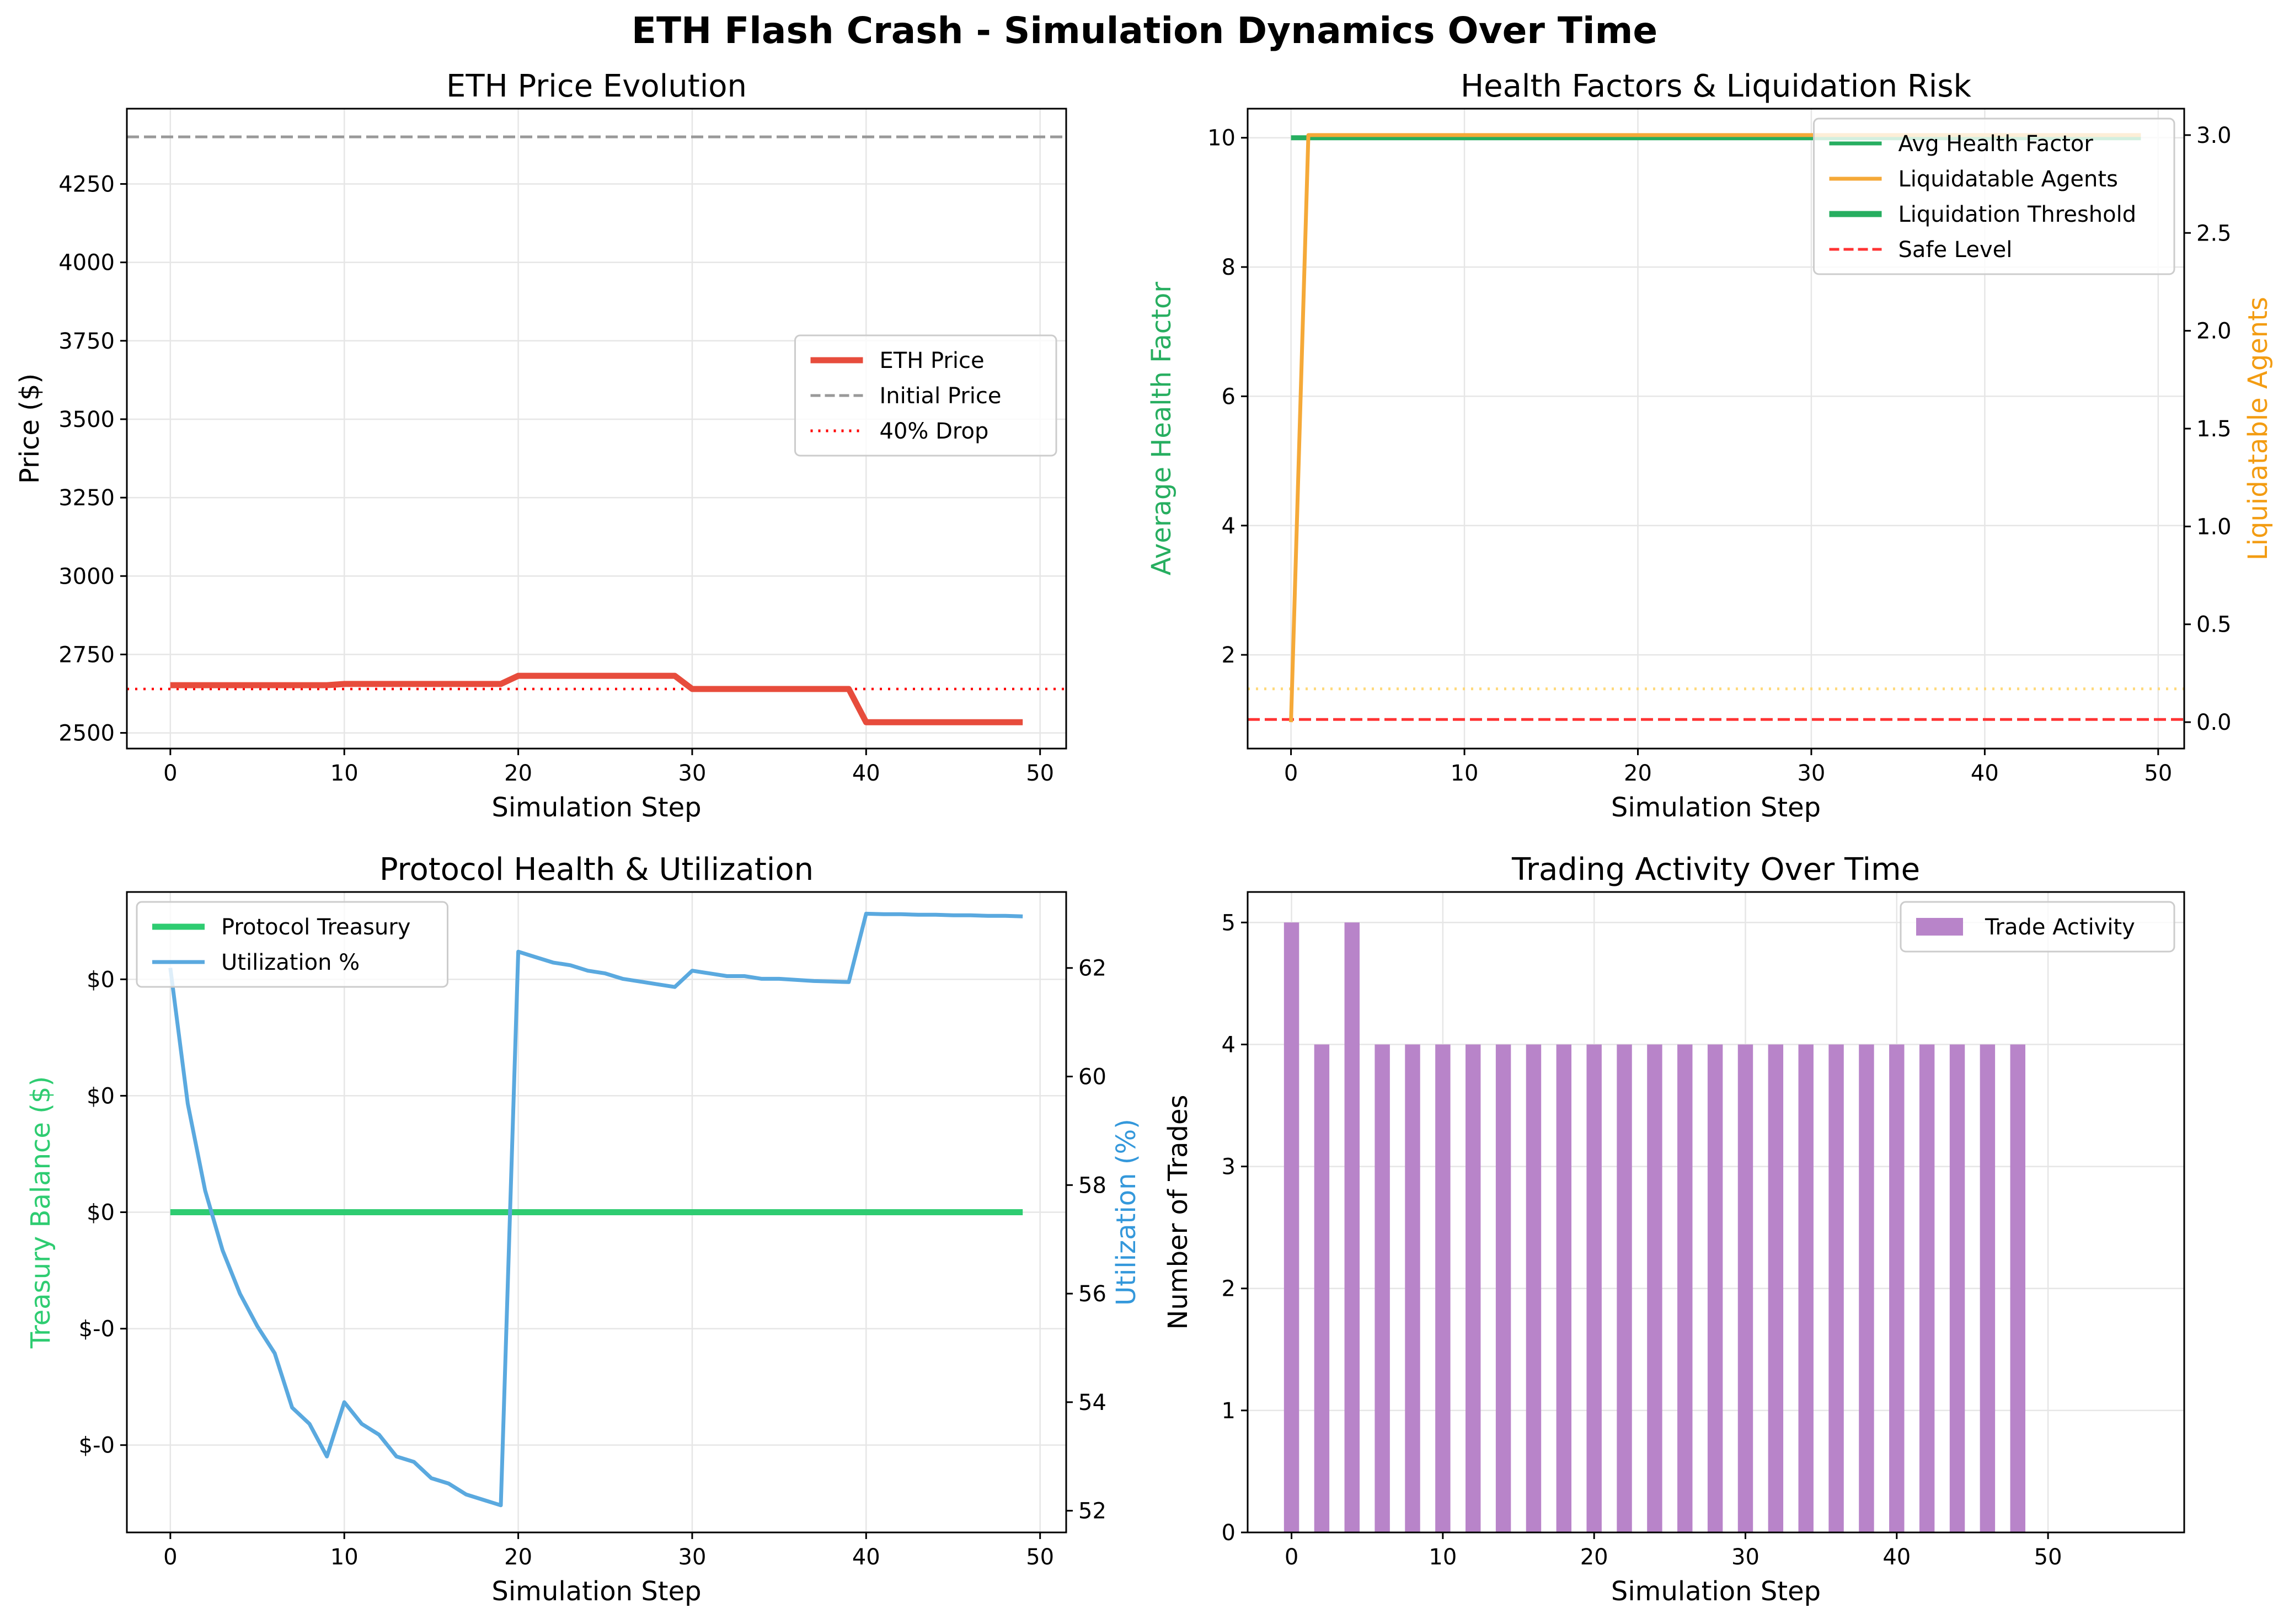 The image size is (2289, 1624). I want to click on y-axis-label: Price ($), so click(29, 428).